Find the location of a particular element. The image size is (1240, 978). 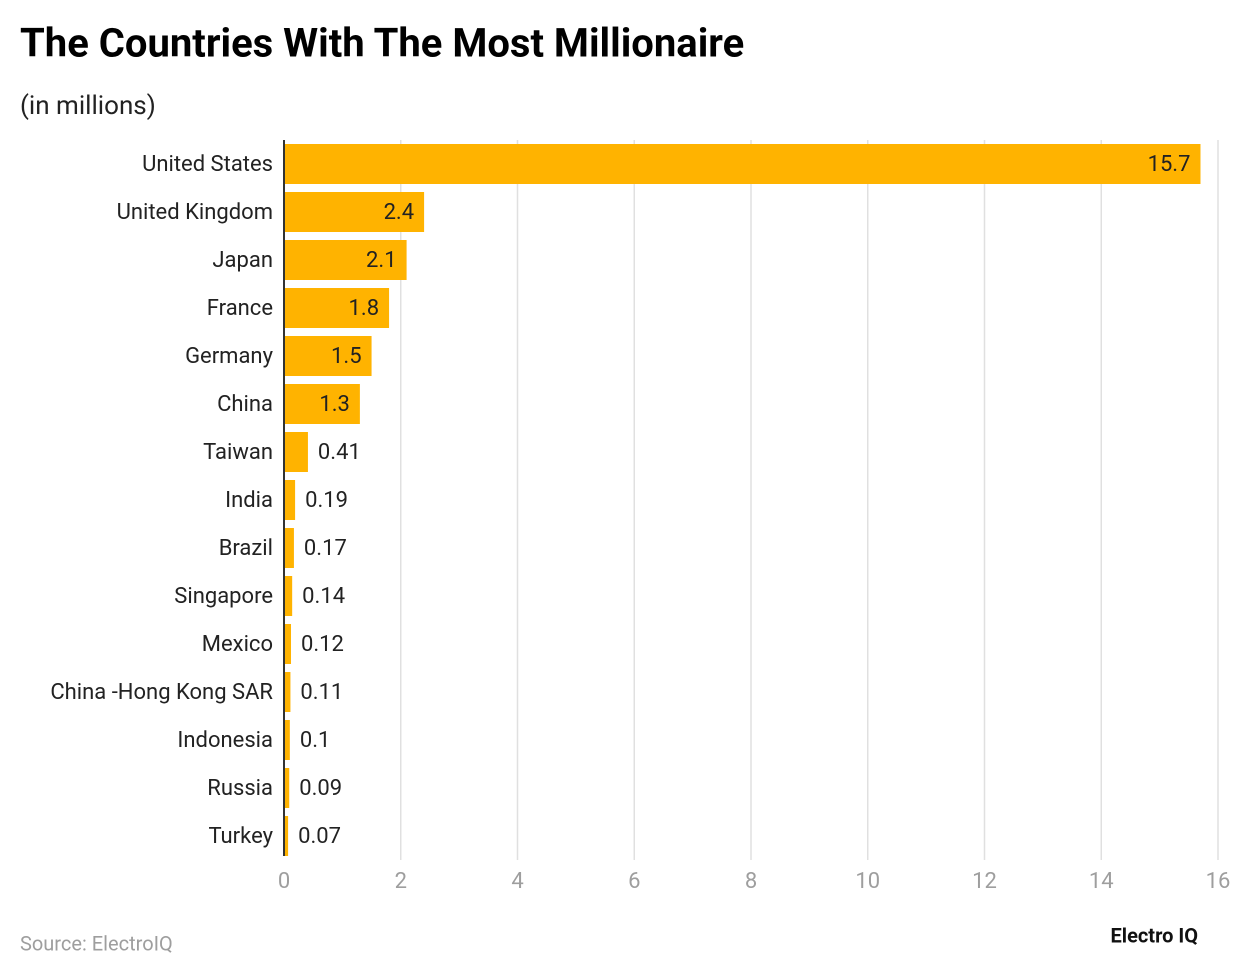

value-label: 15.7 is located at coordinates (1169, 164).